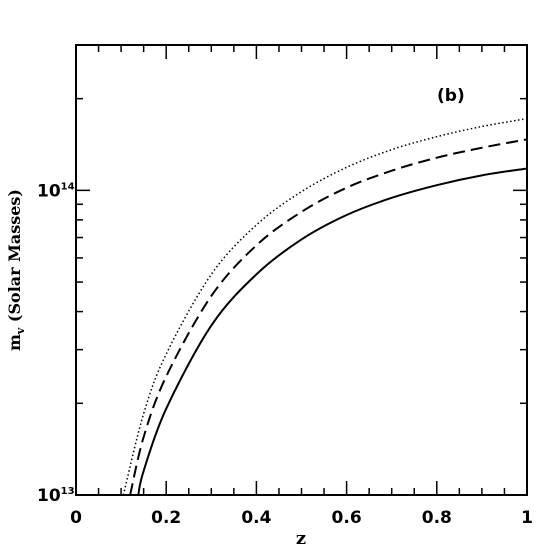 Image resolution: width=556 pixels, height=556 pixels. I want to click on y-tick-label: 1014, so click(56, 191).